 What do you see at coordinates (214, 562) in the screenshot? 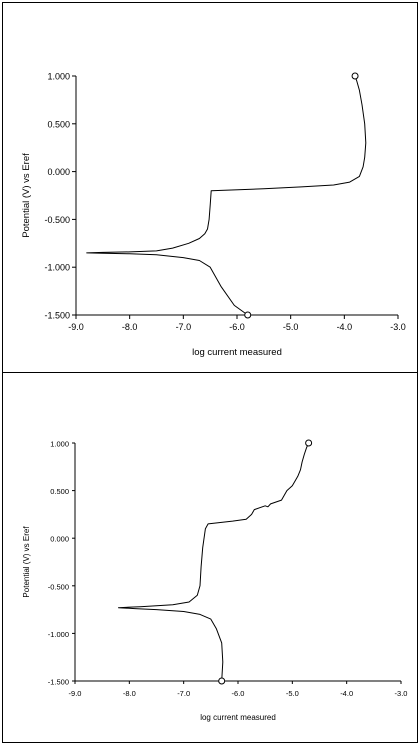
I see `series-line` at bounding box center [214, 562].